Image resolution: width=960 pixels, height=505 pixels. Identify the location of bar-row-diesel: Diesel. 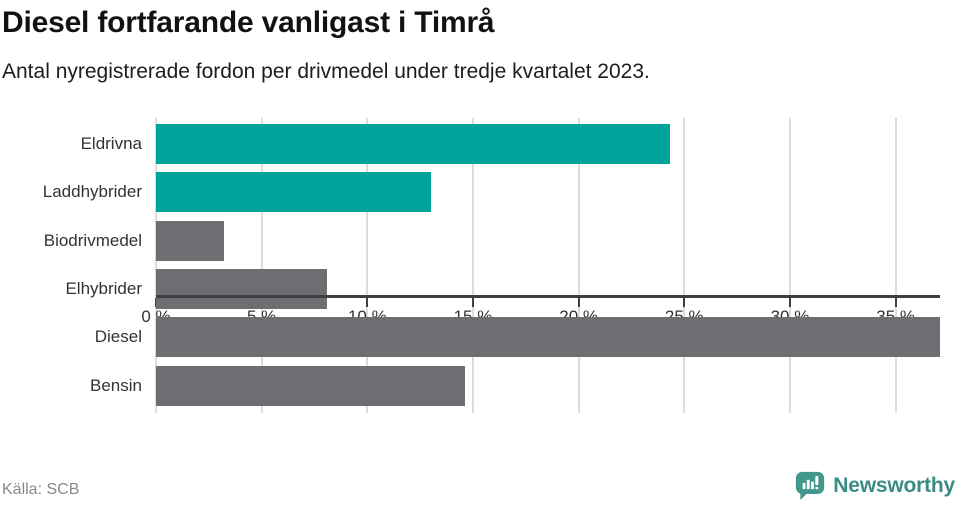
(470, 337).